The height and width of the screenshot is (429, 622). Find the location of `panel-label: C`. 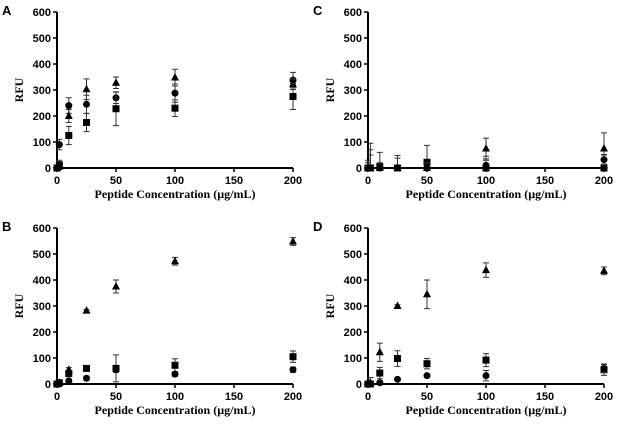

panel-label: C is located at coordinates (318, 10).